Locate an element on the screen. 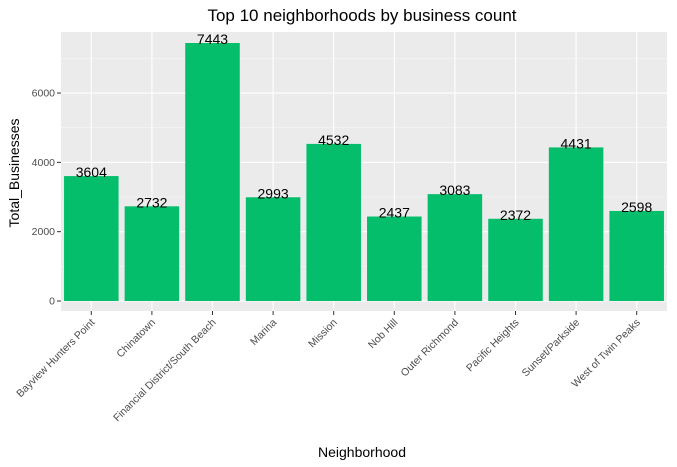  x-tick-label: West of Twin Peaks is located at coordinates (605, 353).